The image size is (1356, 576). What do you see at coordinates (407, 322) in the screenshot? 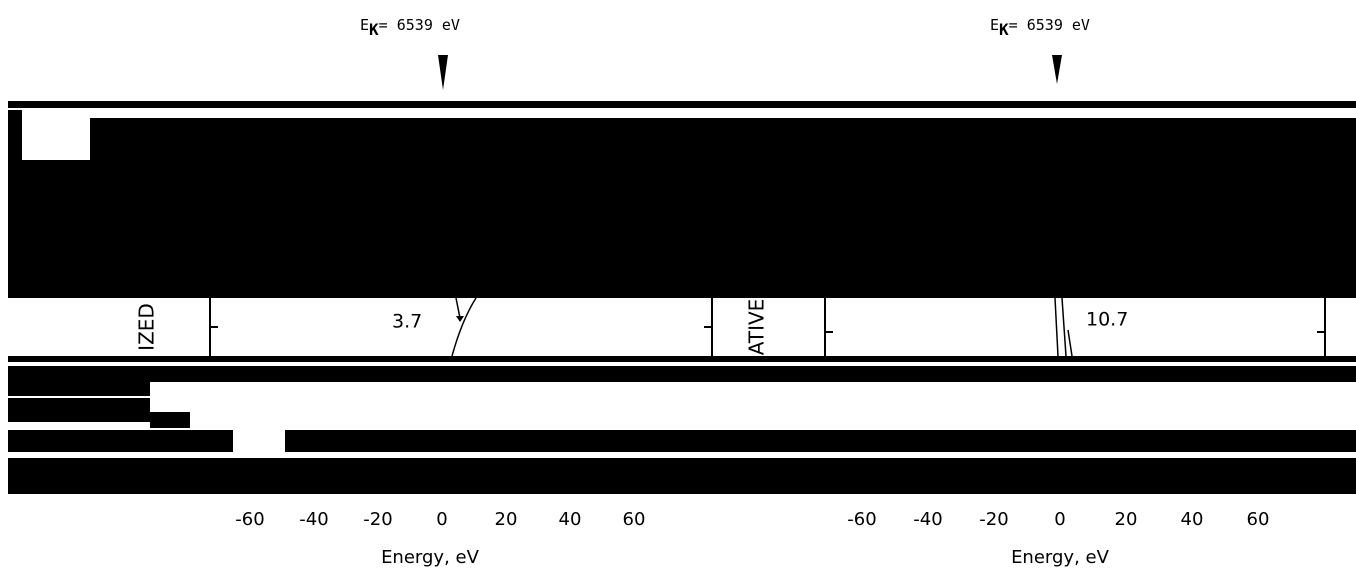
I see `peak-label: 3.7` at bounding box center [407, 322].